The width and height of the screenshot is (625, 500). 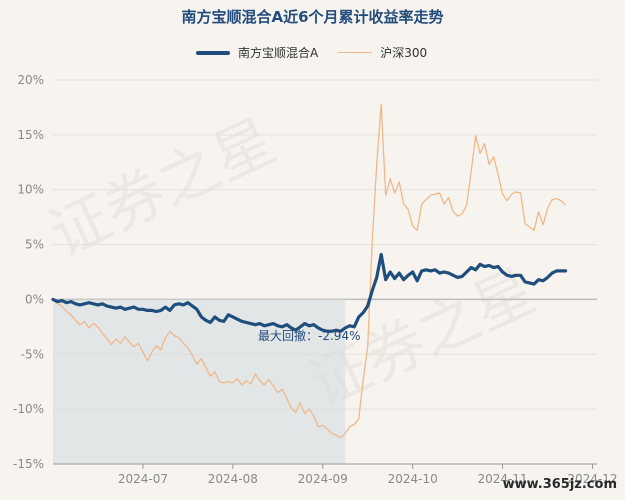 What do you see at coordinates (28, 464) in the screenshot?
I see `y-tick-label: -15%` at bounding box center [28, 464].